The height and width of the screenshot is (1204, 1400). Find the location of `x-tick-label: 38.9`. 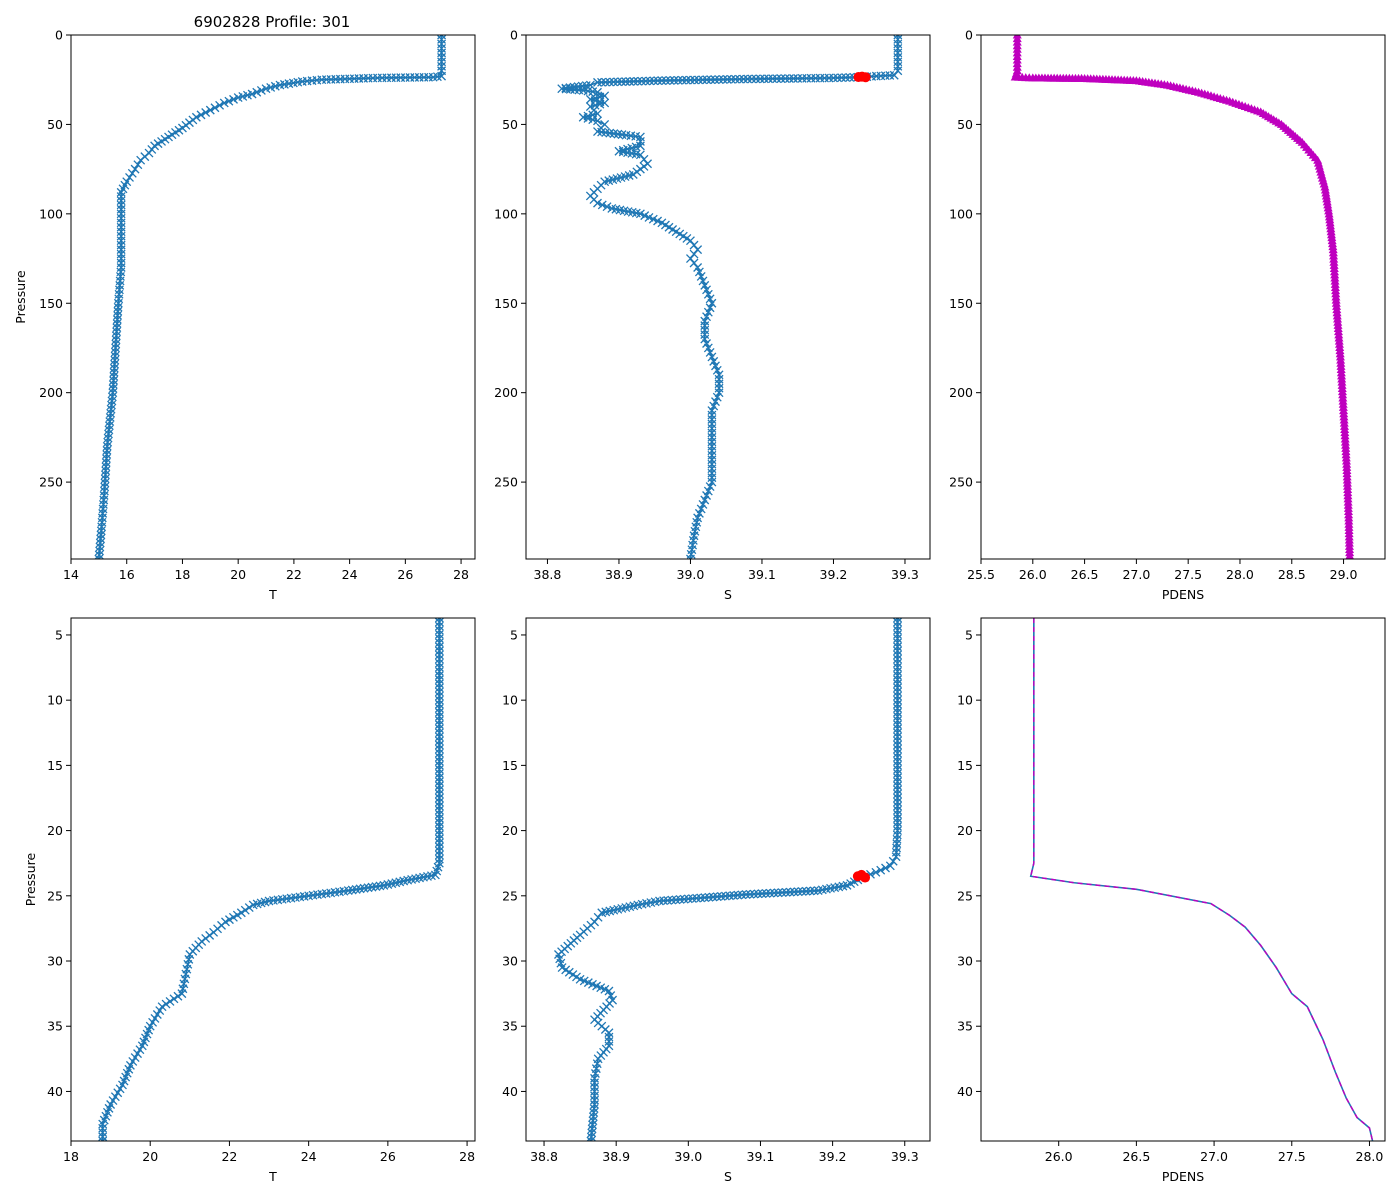

x-tick-label: 38.9 is located at coordinates (616, 1156).